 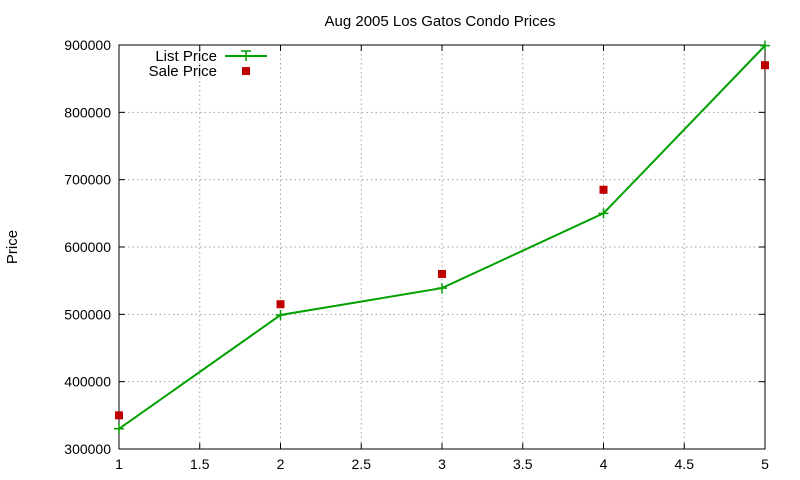 I want to click on legend: List Price Sale Price, so click(x=208, y=64).